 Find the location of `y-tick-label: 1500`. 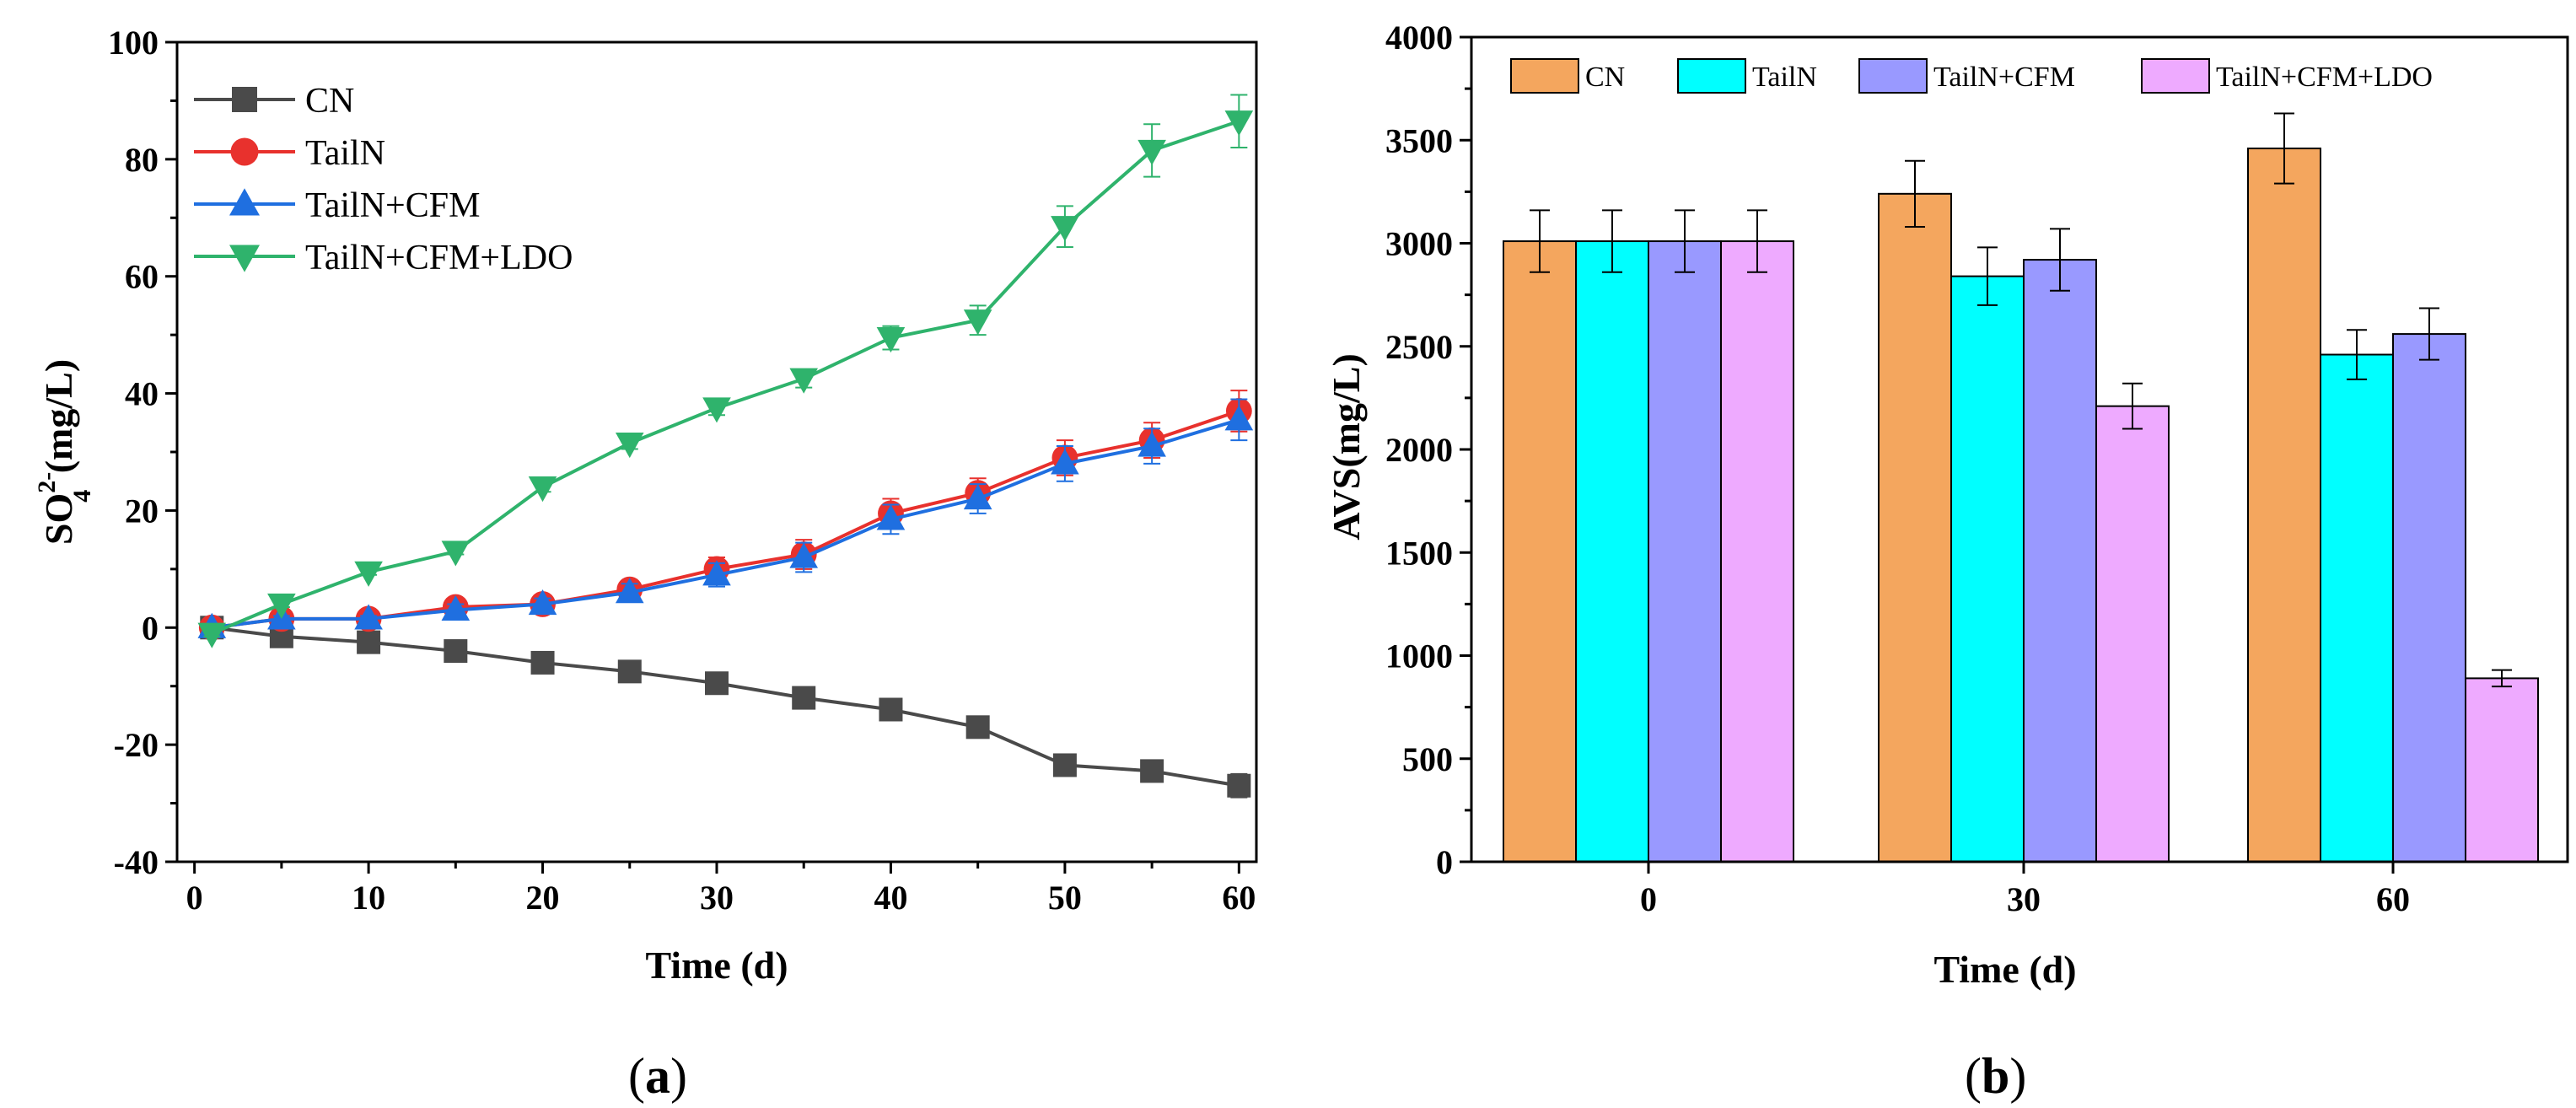

y-tick-label: 1500 is located at coordinates (1419, 553).